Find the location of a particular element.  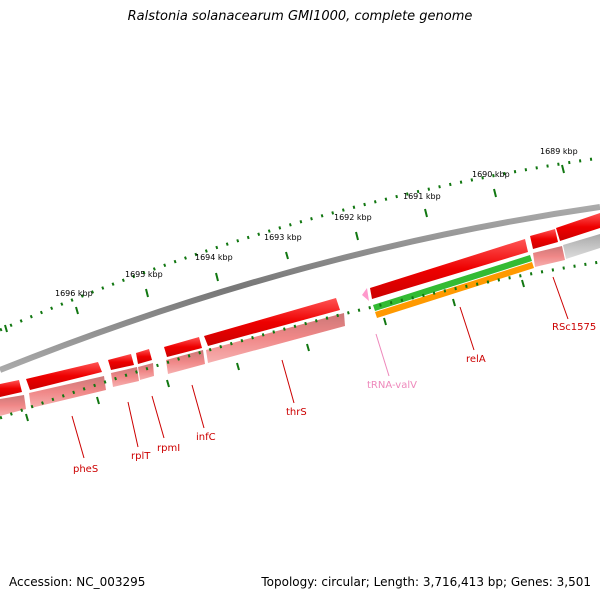

gene-label: rpmI is located at coordinates (168, 448).